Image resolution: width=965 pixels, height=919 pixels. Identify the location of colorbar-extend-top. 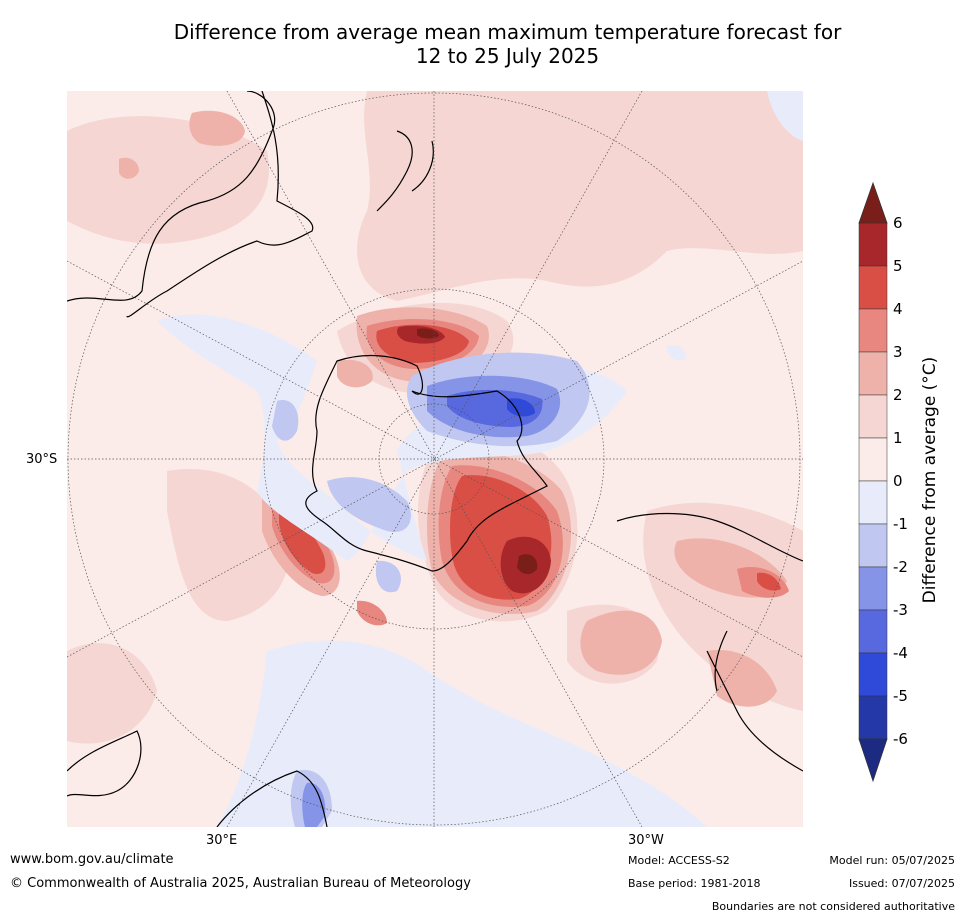
(873, 202).